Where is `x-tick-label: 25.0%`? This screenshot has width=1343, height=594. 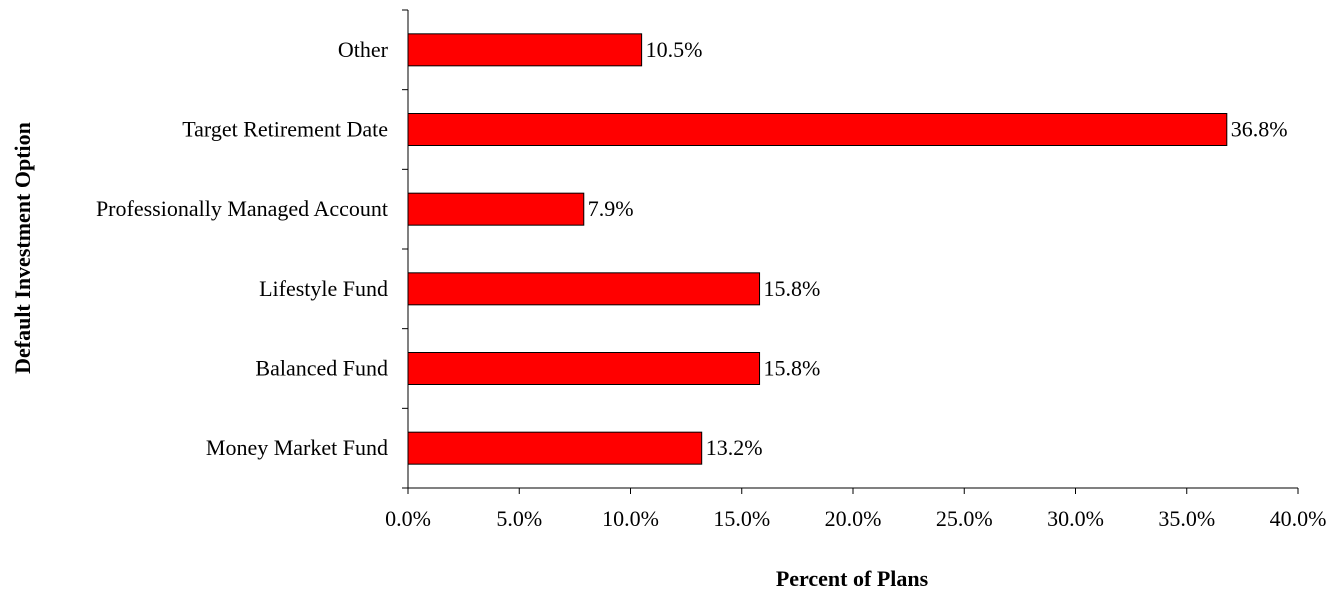 x-tick-label: 25.0% is located at coordinates (964, 518).